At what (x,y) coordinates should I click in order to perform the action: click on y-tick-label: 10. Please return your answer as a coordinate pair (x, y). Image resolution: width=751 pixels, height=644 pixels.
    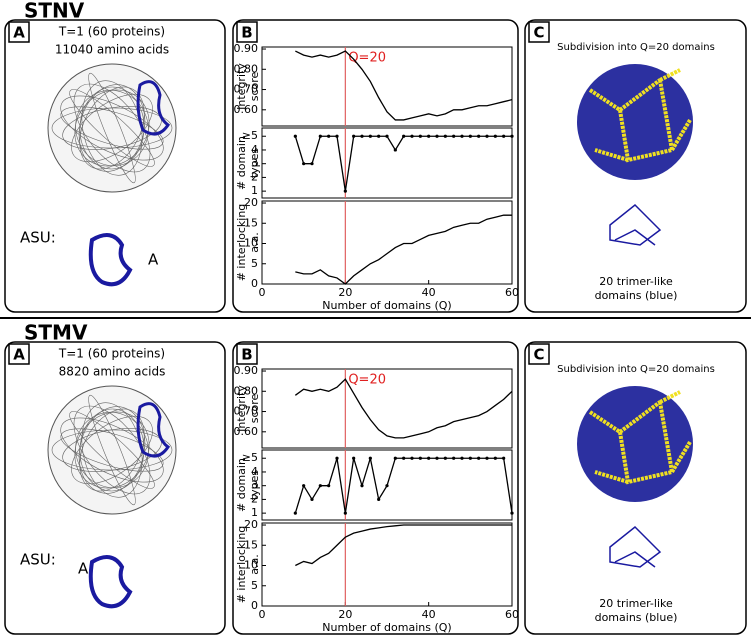
    Looking at the image, I should click on (251, 243).